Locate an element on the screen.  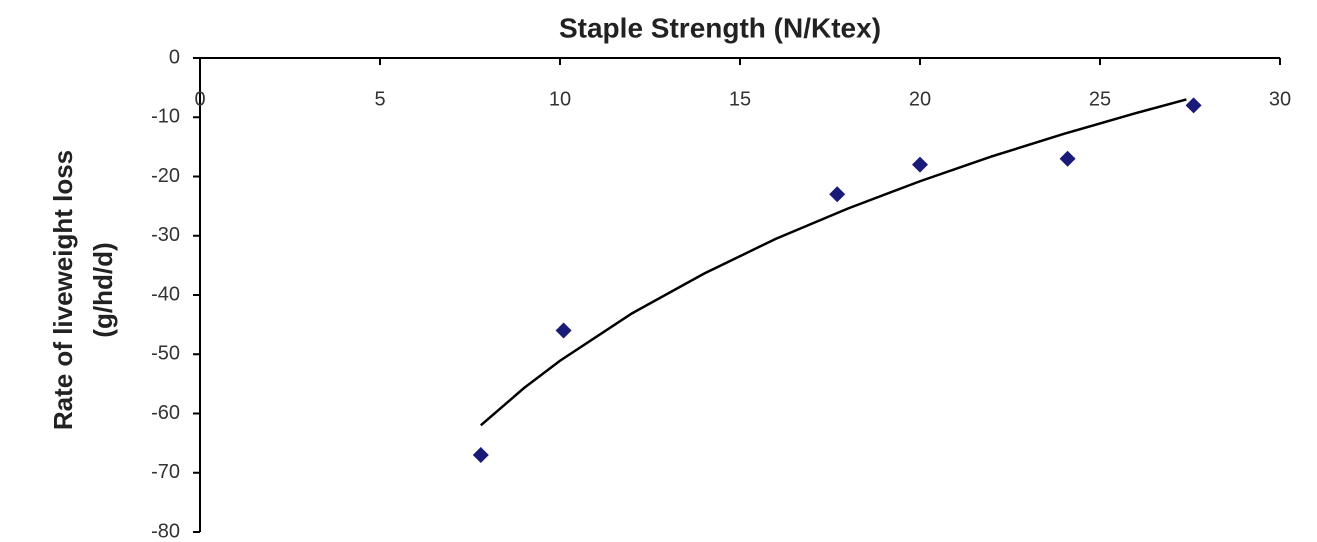
y-tick-label: -20 is located at coordinates (165, 176).